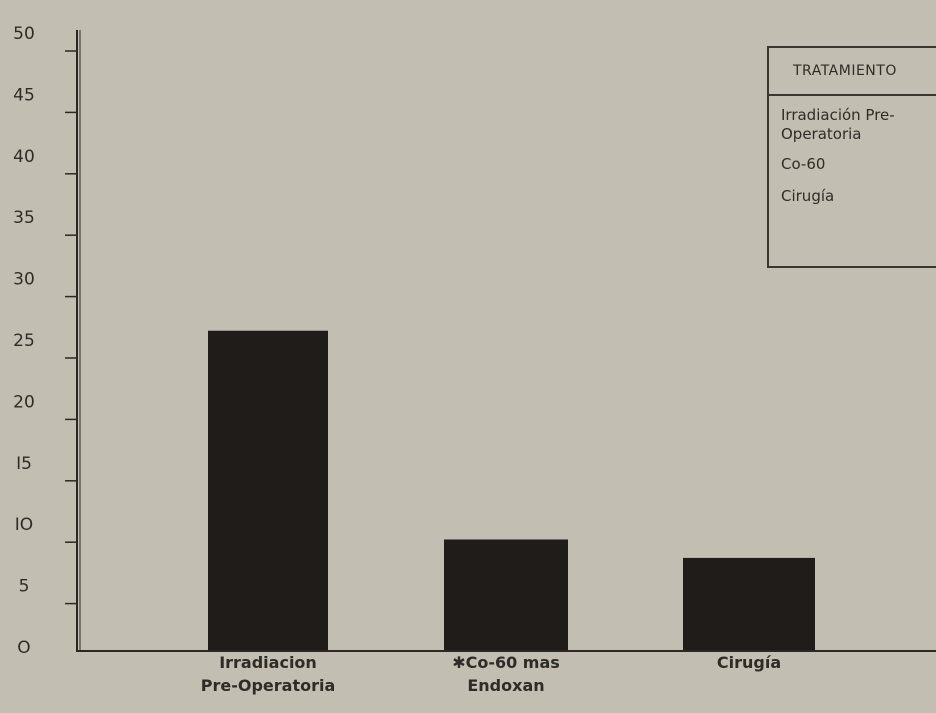  I want to click on x-tick-label: Endoxan, so click(505, 685).